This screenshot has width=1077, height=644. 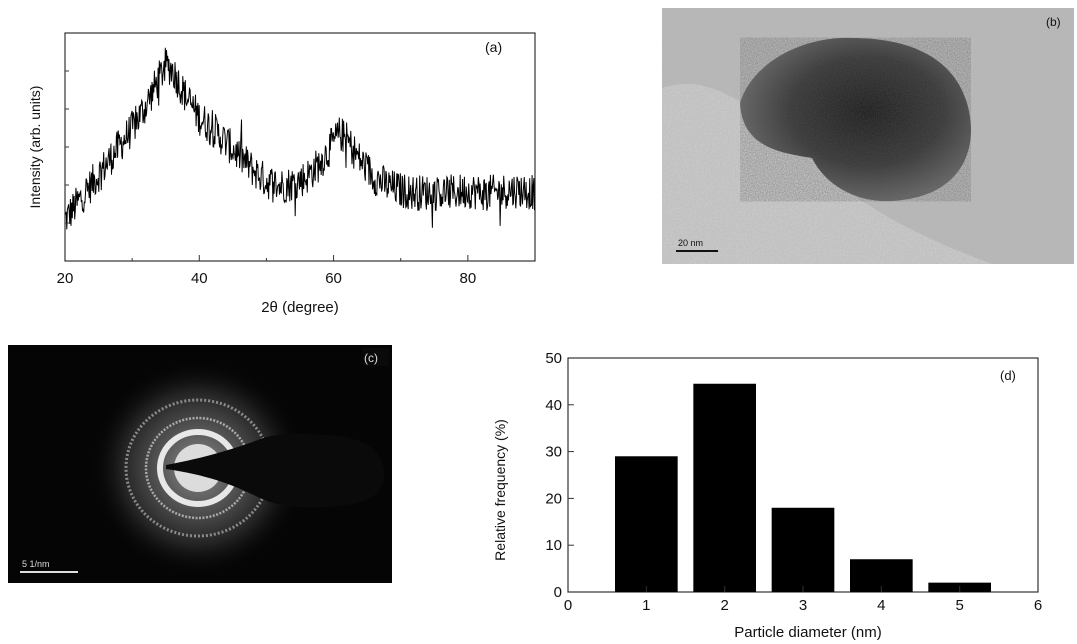 I want to click on histogram-x-axis-ticks: 0 1 2 3 4 5 6, so click(x=803, y=600).